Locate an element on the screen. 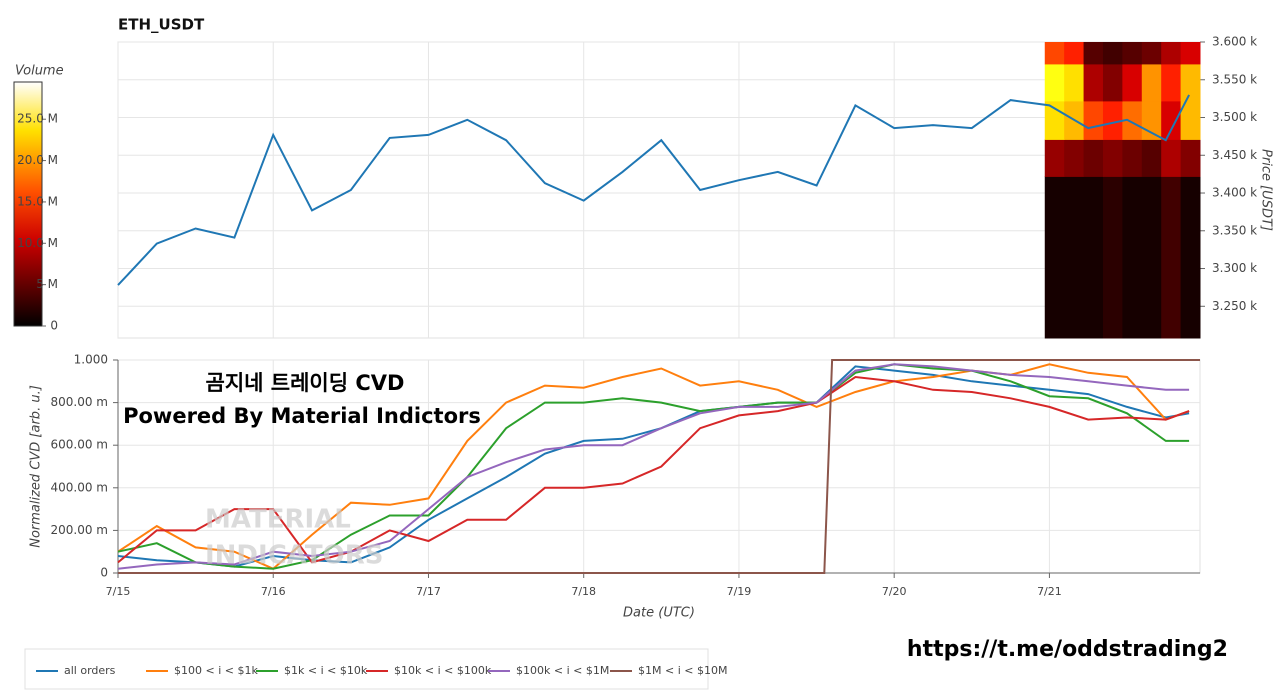  y-tick-label: 3.500 k is located at coordinates (1234, 117).